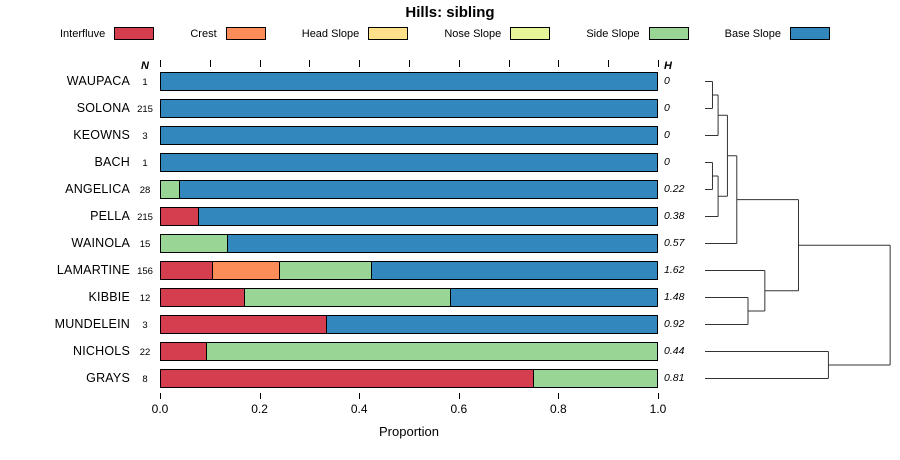  Describe the element at coordinates (101, 135) in the screenshot. I see `series-label: KEOWNS` at that location.